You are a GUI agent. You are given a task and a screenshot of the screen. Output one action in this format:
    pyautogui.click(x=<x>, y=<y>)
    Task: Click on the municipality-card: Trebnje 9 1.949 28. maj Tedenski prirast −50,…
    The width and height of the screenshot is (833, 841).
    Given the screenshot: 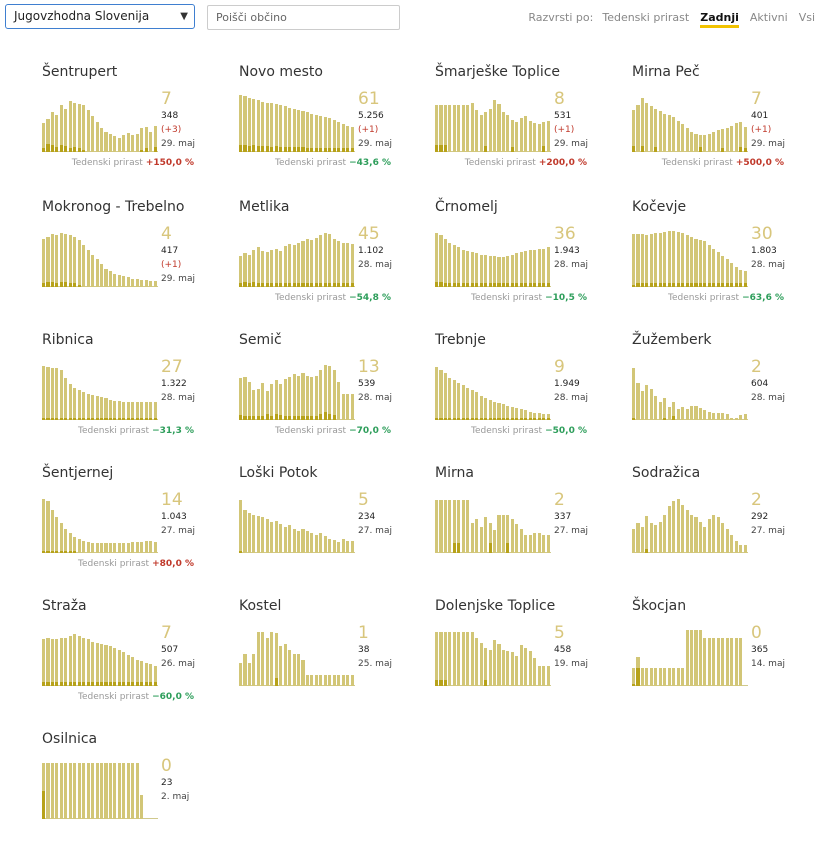 What is the action you would take?
    pyautogui.click(x=515, y=391)
    